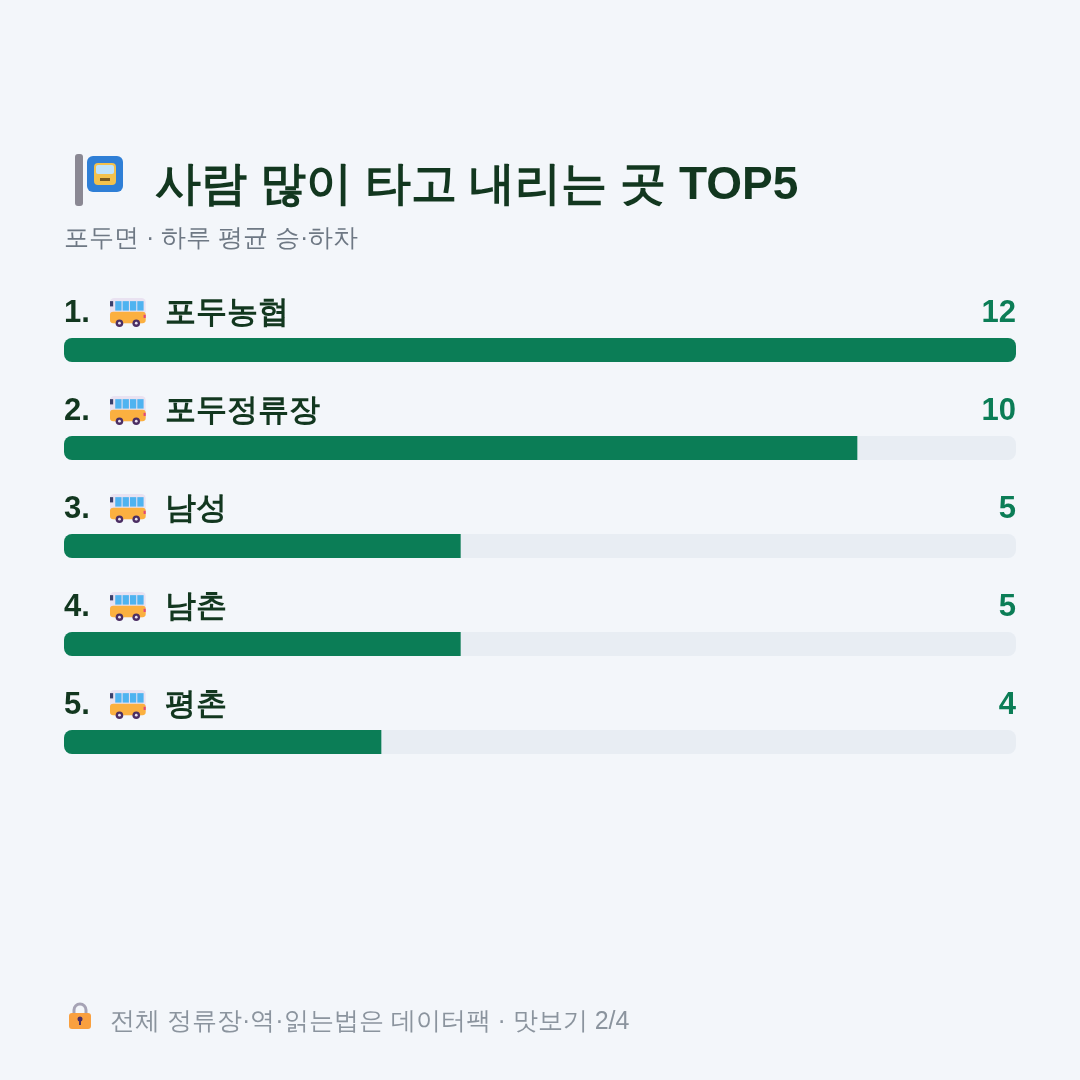  I want to click on category-label: 5. 평촌, so click(145, 703).